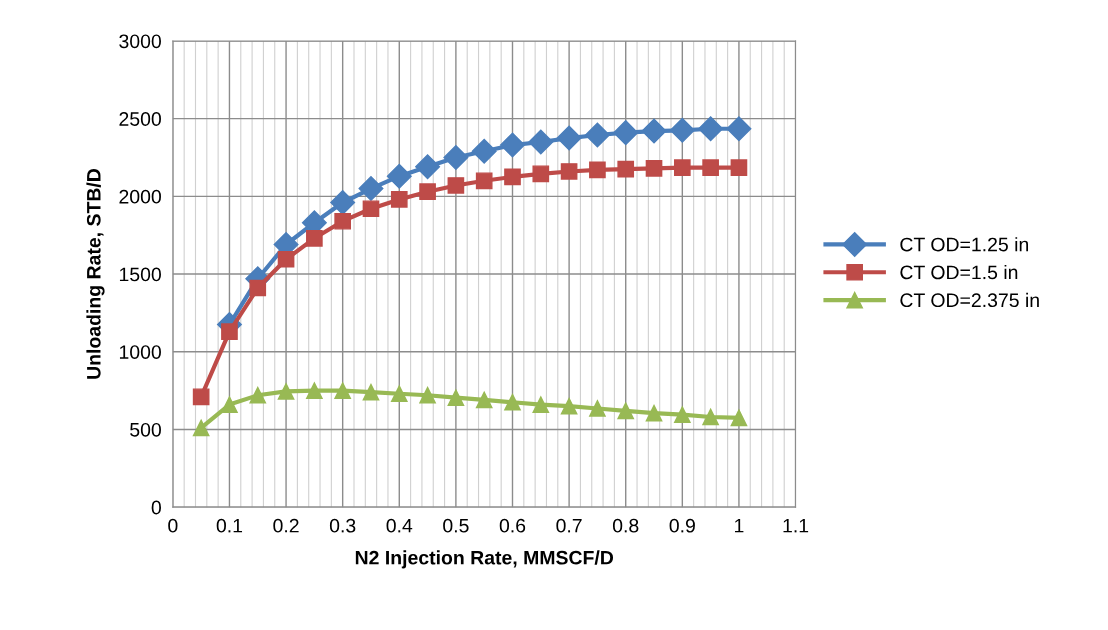 The height and width of the screenshot is (630, 1108). Describe the element at coordinates (140, 41) in the screenshot. I see `y-tick-label: 3000` at that location.